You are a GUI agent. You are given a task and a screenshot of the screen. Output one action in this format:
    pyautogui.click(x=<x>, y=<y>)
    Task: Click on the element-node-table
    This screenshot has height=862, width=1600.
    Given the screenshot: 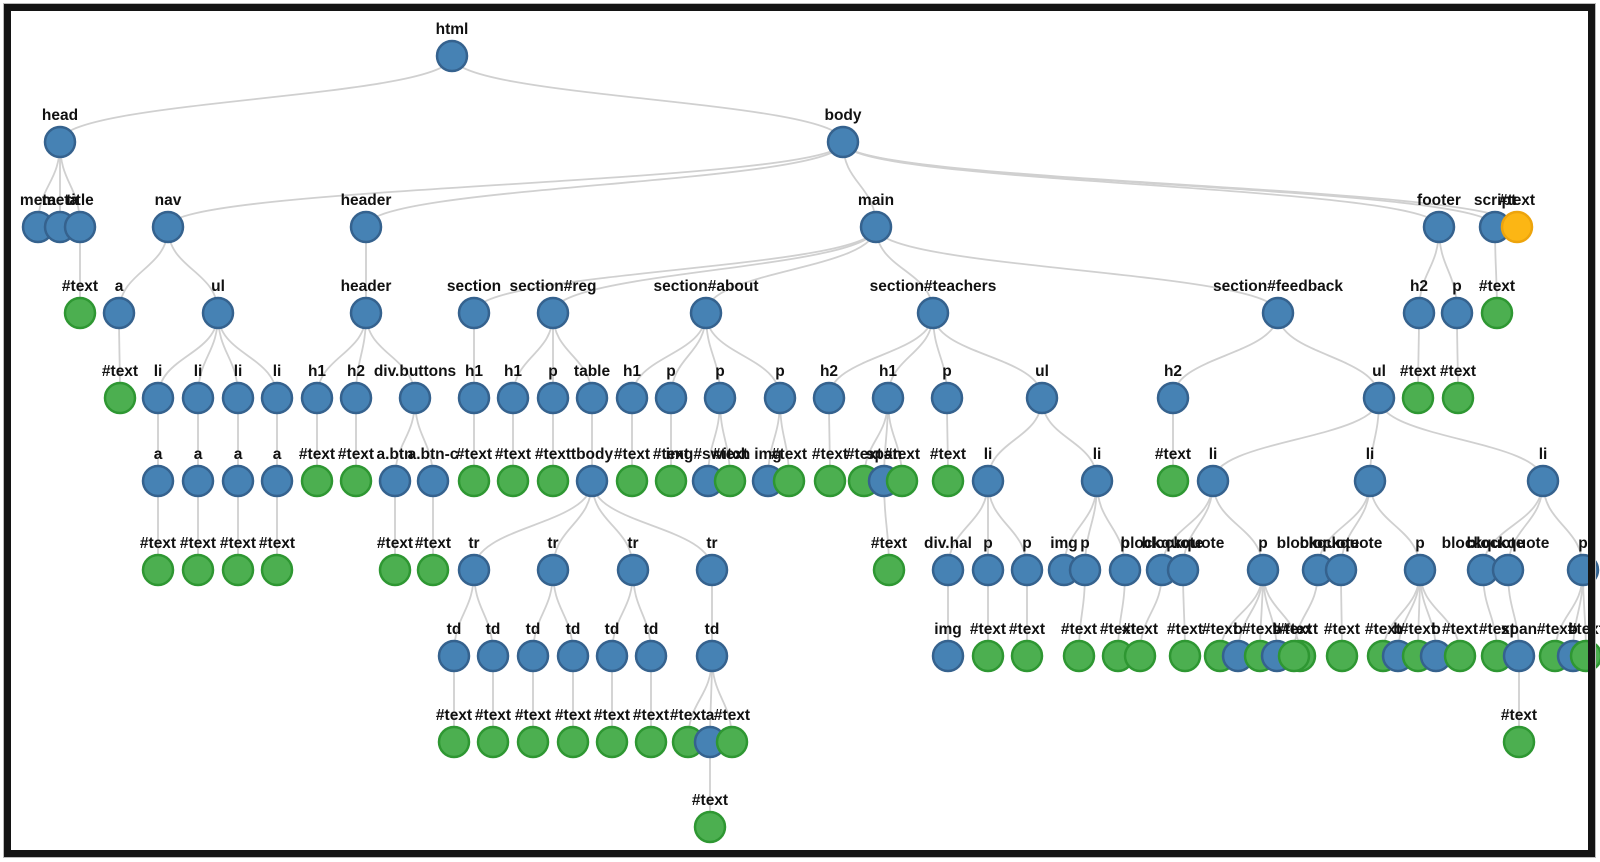 What is the action you would take?
    pyautogui.click(x=592, y=398)
    